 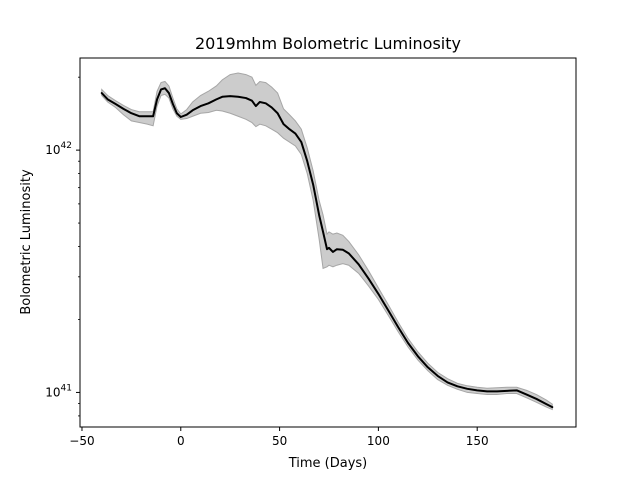 I want to click on x-tick-label: −50, so click(x=81, y=441).